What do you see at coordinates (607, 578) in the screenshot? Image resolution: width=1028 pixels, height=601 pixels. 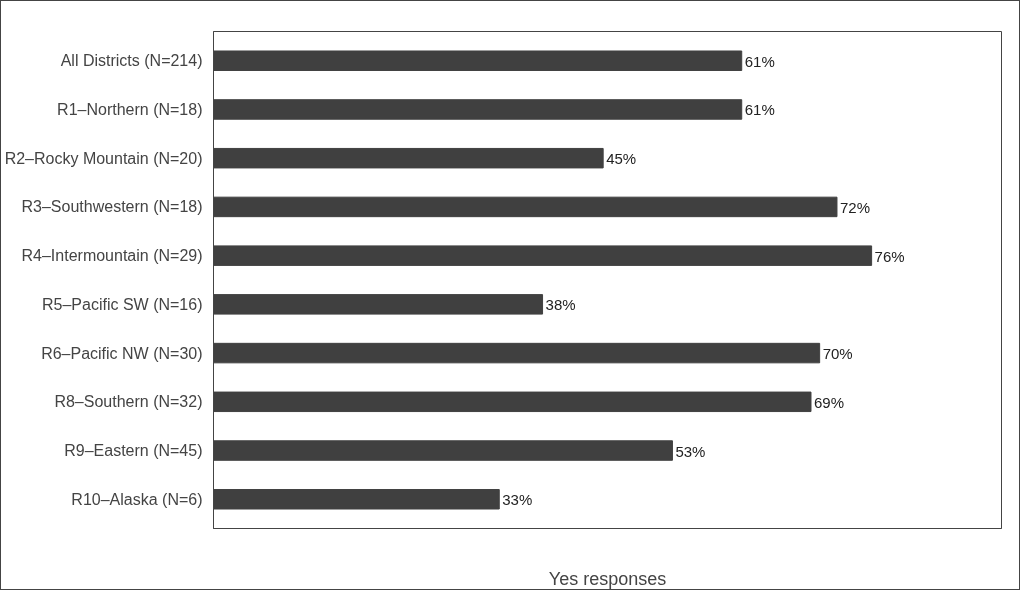 I see `x-axis-title: Yes responses` at bounding box center [607, 578].